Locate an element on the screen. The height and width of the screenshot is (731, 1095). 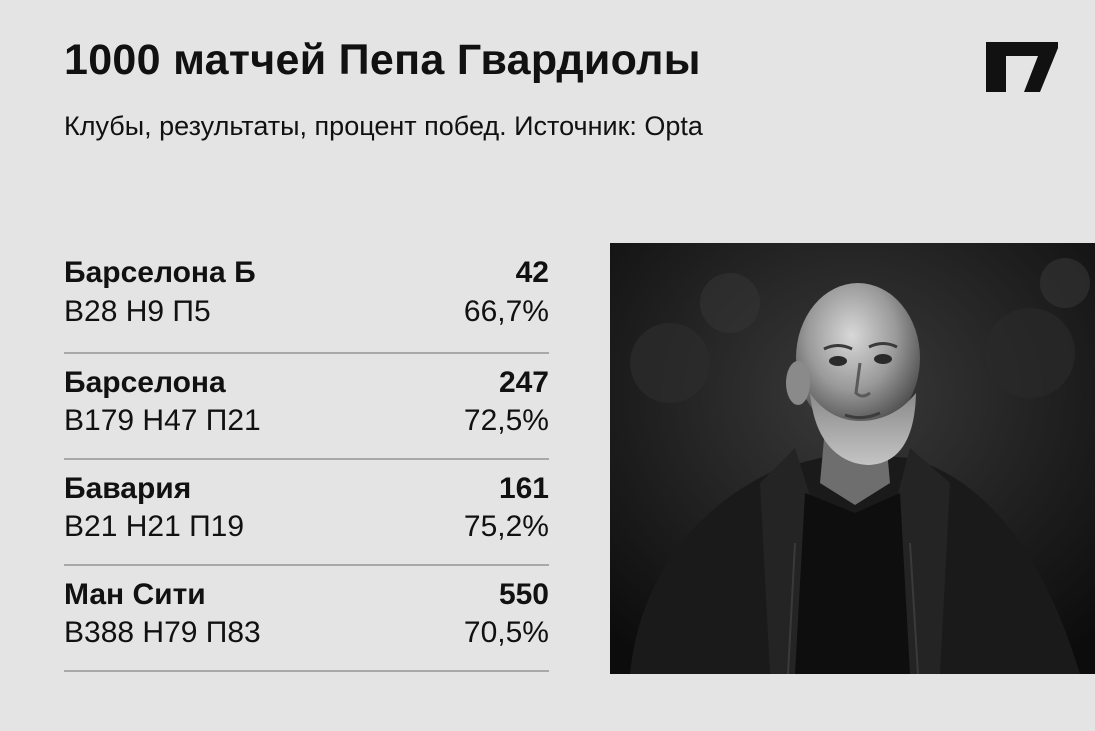
club-win-percent: 66,7% is located at coordinates (506, 311).